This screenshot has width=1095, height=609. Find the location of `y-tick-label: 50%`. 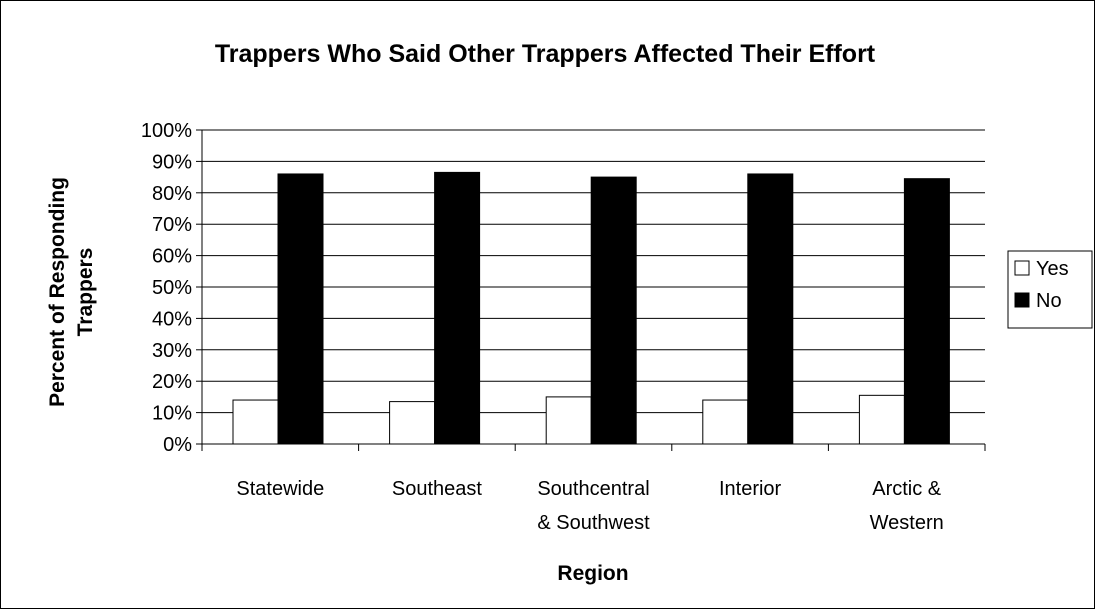

y-tick-label: 50% is located at coordinates (172, 288).